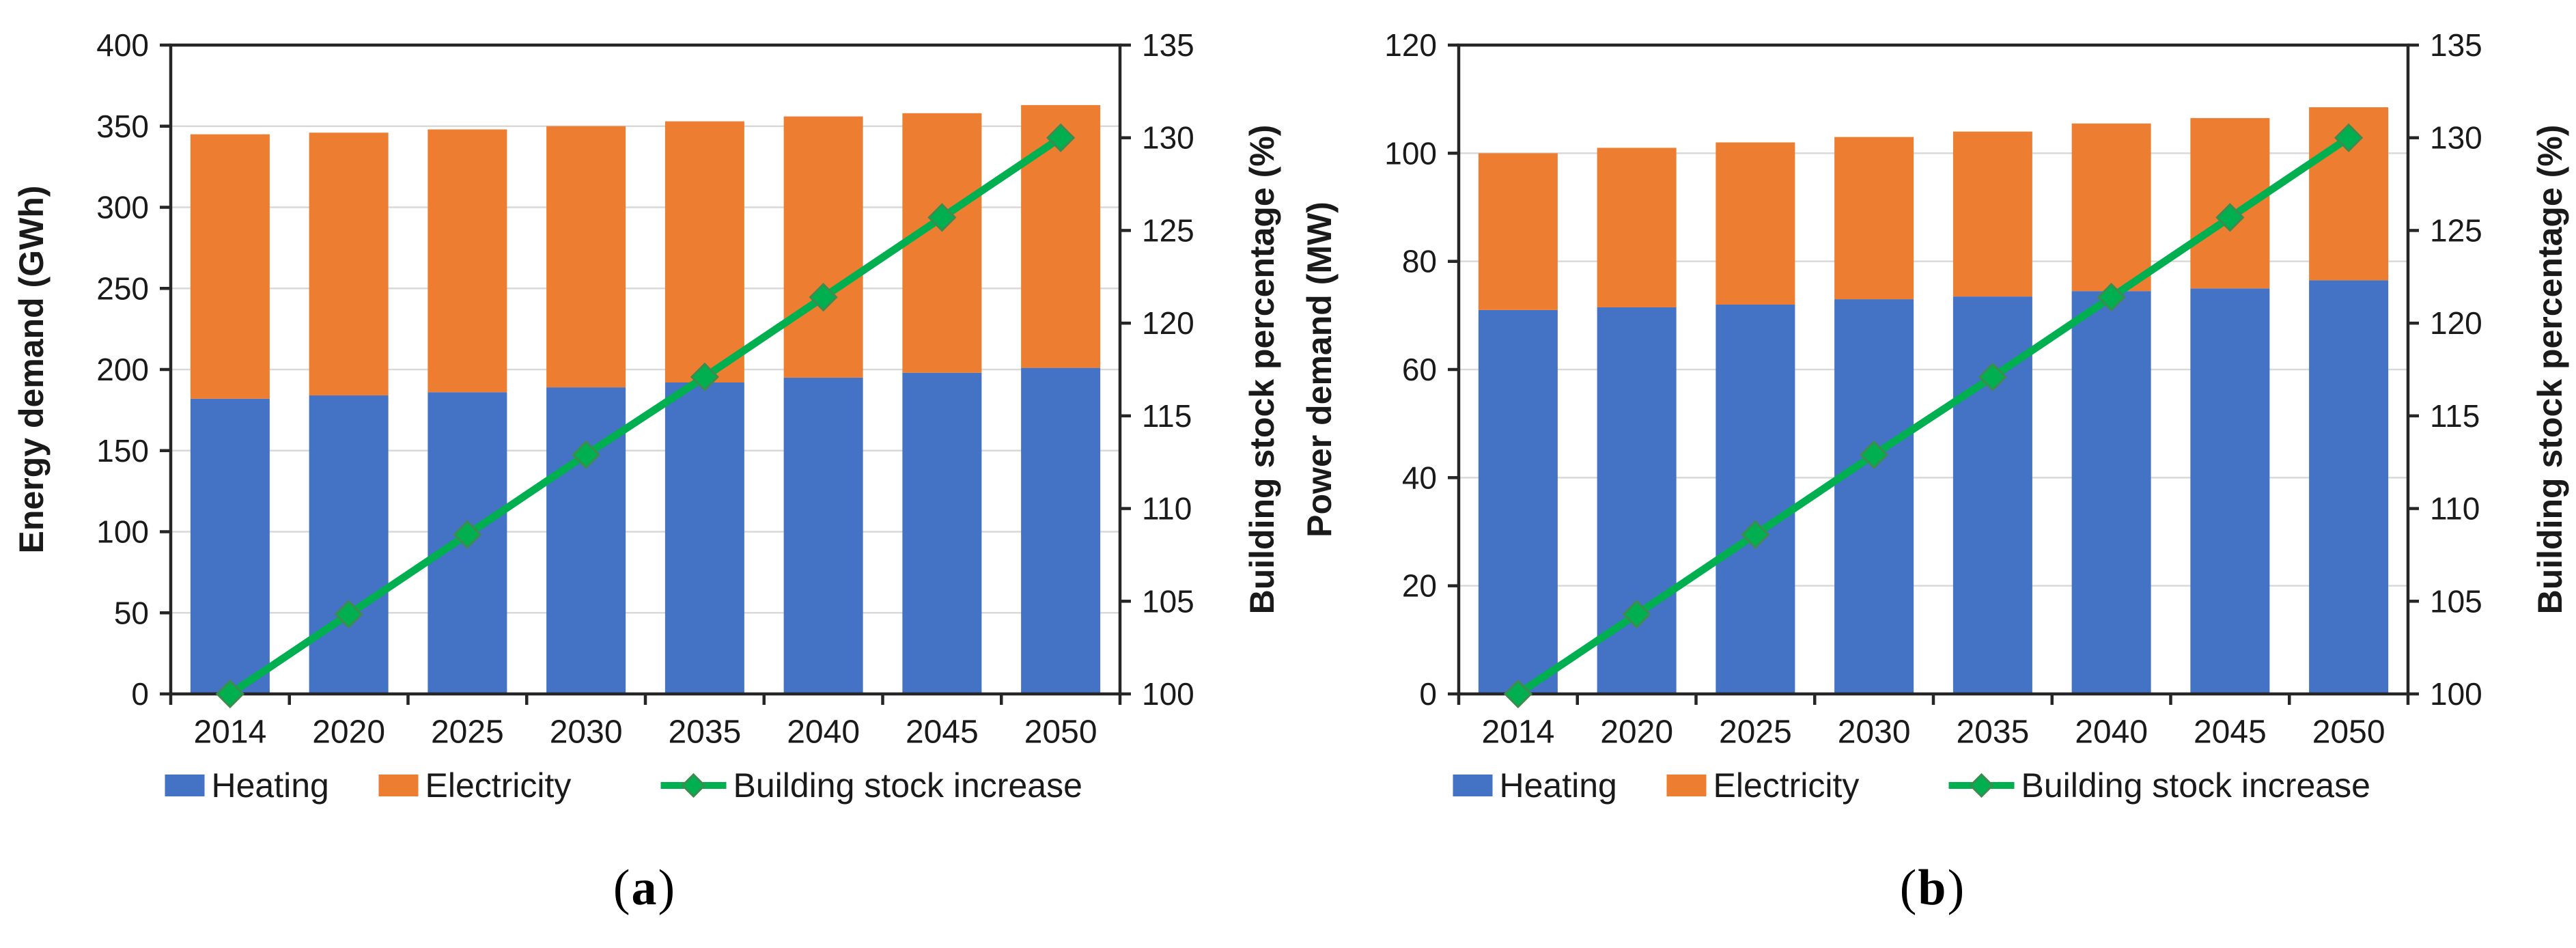 The width and height of the screenshot is (2576, 948). Describe the element at coordinates (666, 888) in the screenshot. I see `caption-a-close-paren: )` at that location.